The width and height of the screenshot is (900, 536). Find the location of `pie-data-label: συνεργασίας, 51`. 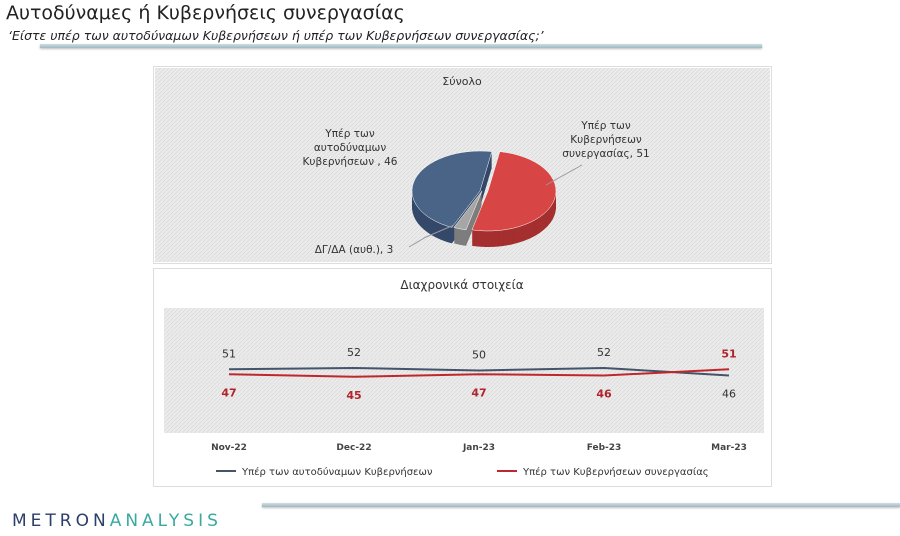

pie-data-label: συνεργασίας, 51 is located at coordinates (605, 154).